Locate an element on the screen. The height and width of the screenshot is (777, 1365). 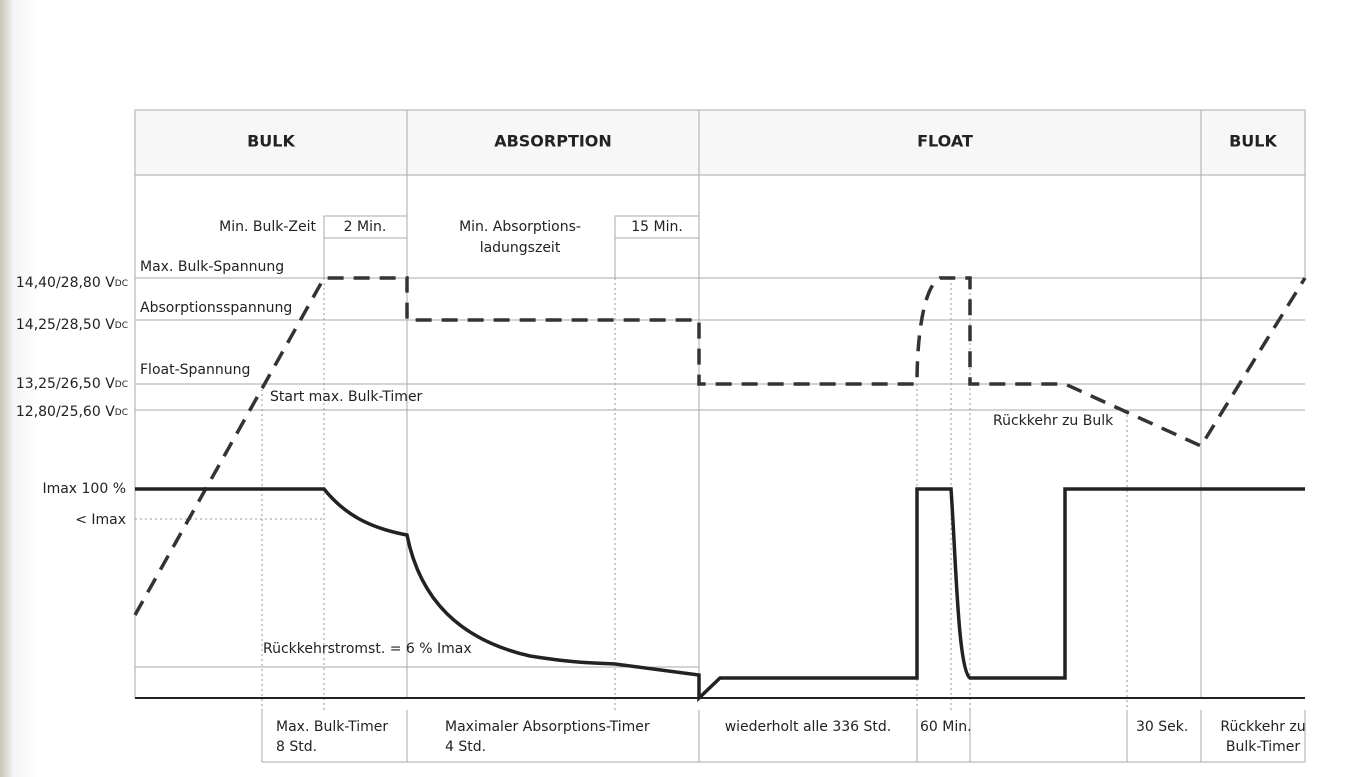
timer-label: Max. Bulk-Timer is located at coordinates (332, 727).